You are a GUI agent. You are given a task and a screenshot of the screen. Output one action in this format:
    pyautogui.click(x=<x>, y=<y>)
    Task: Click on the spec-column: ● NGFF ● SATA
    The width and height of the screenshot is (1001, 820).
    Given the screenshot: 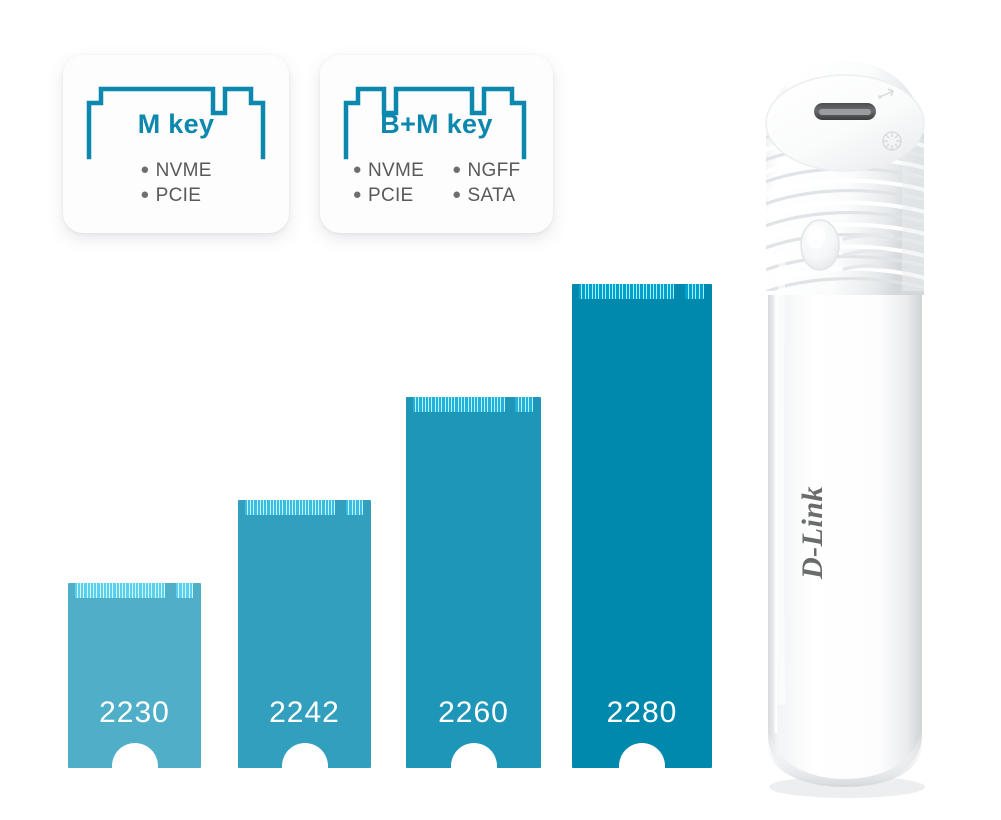 What is the action you would take?
    pyautogui.click(x=486, y=183)
    